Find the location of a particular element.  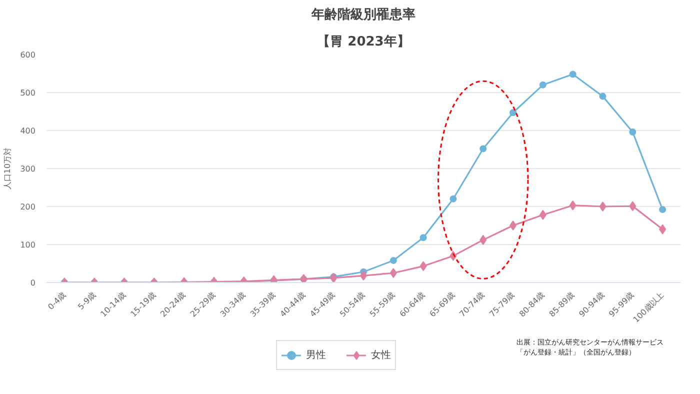

y-tick-label: 500 is located at coordinates (28, 93).